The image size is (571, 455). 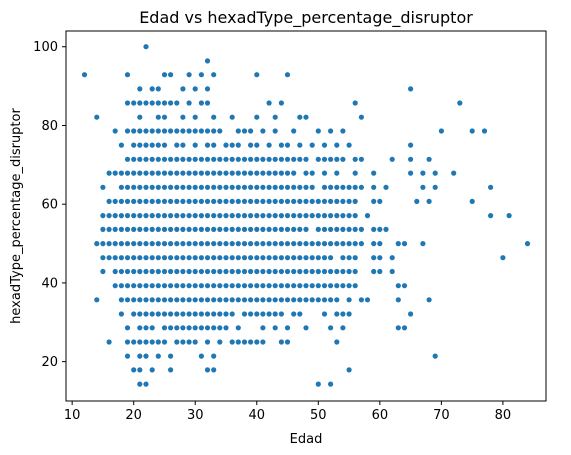 What do you see at coordinates (49, 205) in the screenshot?
I see `y-tick-label: 60` at bounding box center [49, 205].